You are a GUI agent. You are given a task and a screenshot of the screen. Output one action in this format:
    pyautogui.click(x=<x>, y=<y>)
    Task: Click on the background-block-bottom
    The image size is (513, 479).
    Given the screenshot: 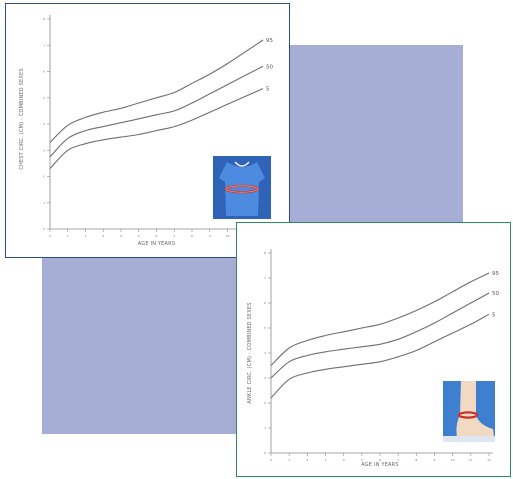 What is the action you would take?
    pyautogui.click(x=140, y=346)
    